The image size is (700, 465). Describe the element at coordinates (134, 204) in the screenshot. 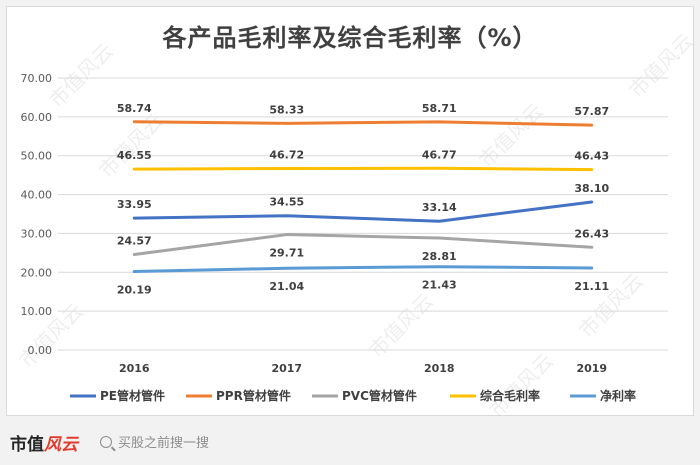

I see `data-label: 33.95` at that location.